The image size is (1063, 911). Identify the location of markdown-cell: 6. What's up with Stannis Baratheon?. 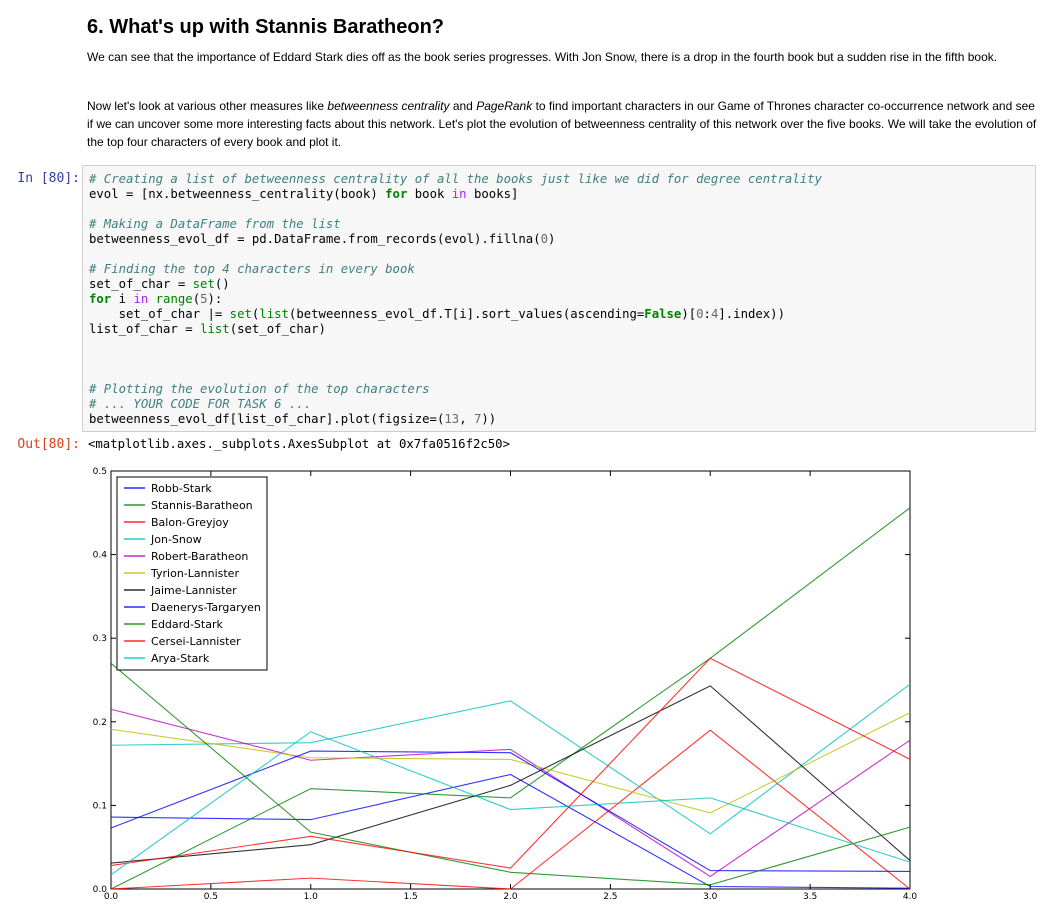
(562, 27).